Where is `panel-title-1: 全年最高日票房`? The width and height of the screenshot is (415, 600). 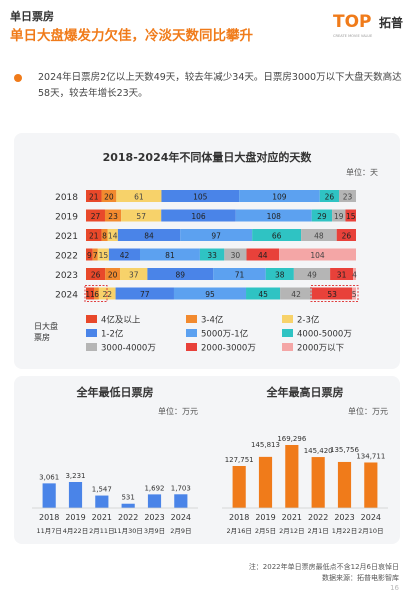
panel-title-1: 全年最高日票房 is located at coordinates (305, 392).